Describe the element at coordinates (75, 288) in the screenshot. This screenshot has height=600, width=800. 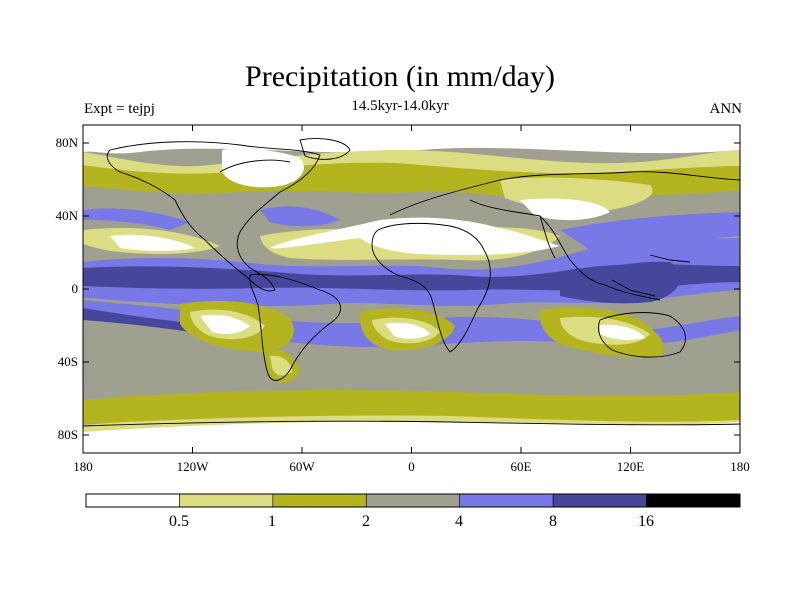
I see `lat-tick-label: 0` at that location.